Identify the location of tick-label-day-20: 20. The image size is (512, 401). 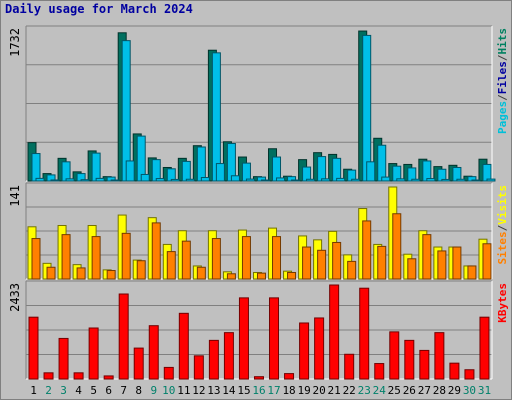
(319, 390).